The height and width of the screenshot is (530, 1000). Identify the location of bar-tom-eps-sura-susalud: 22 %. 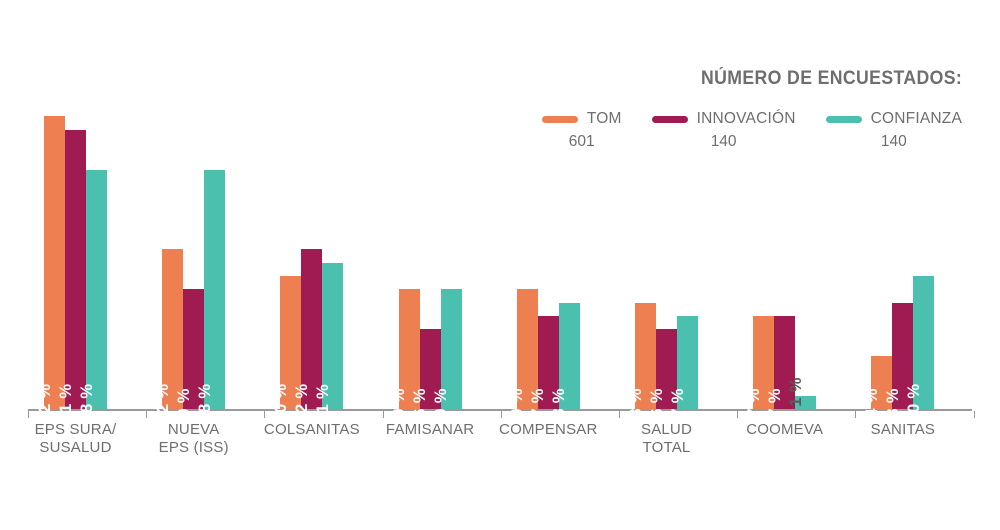
(50, 269).